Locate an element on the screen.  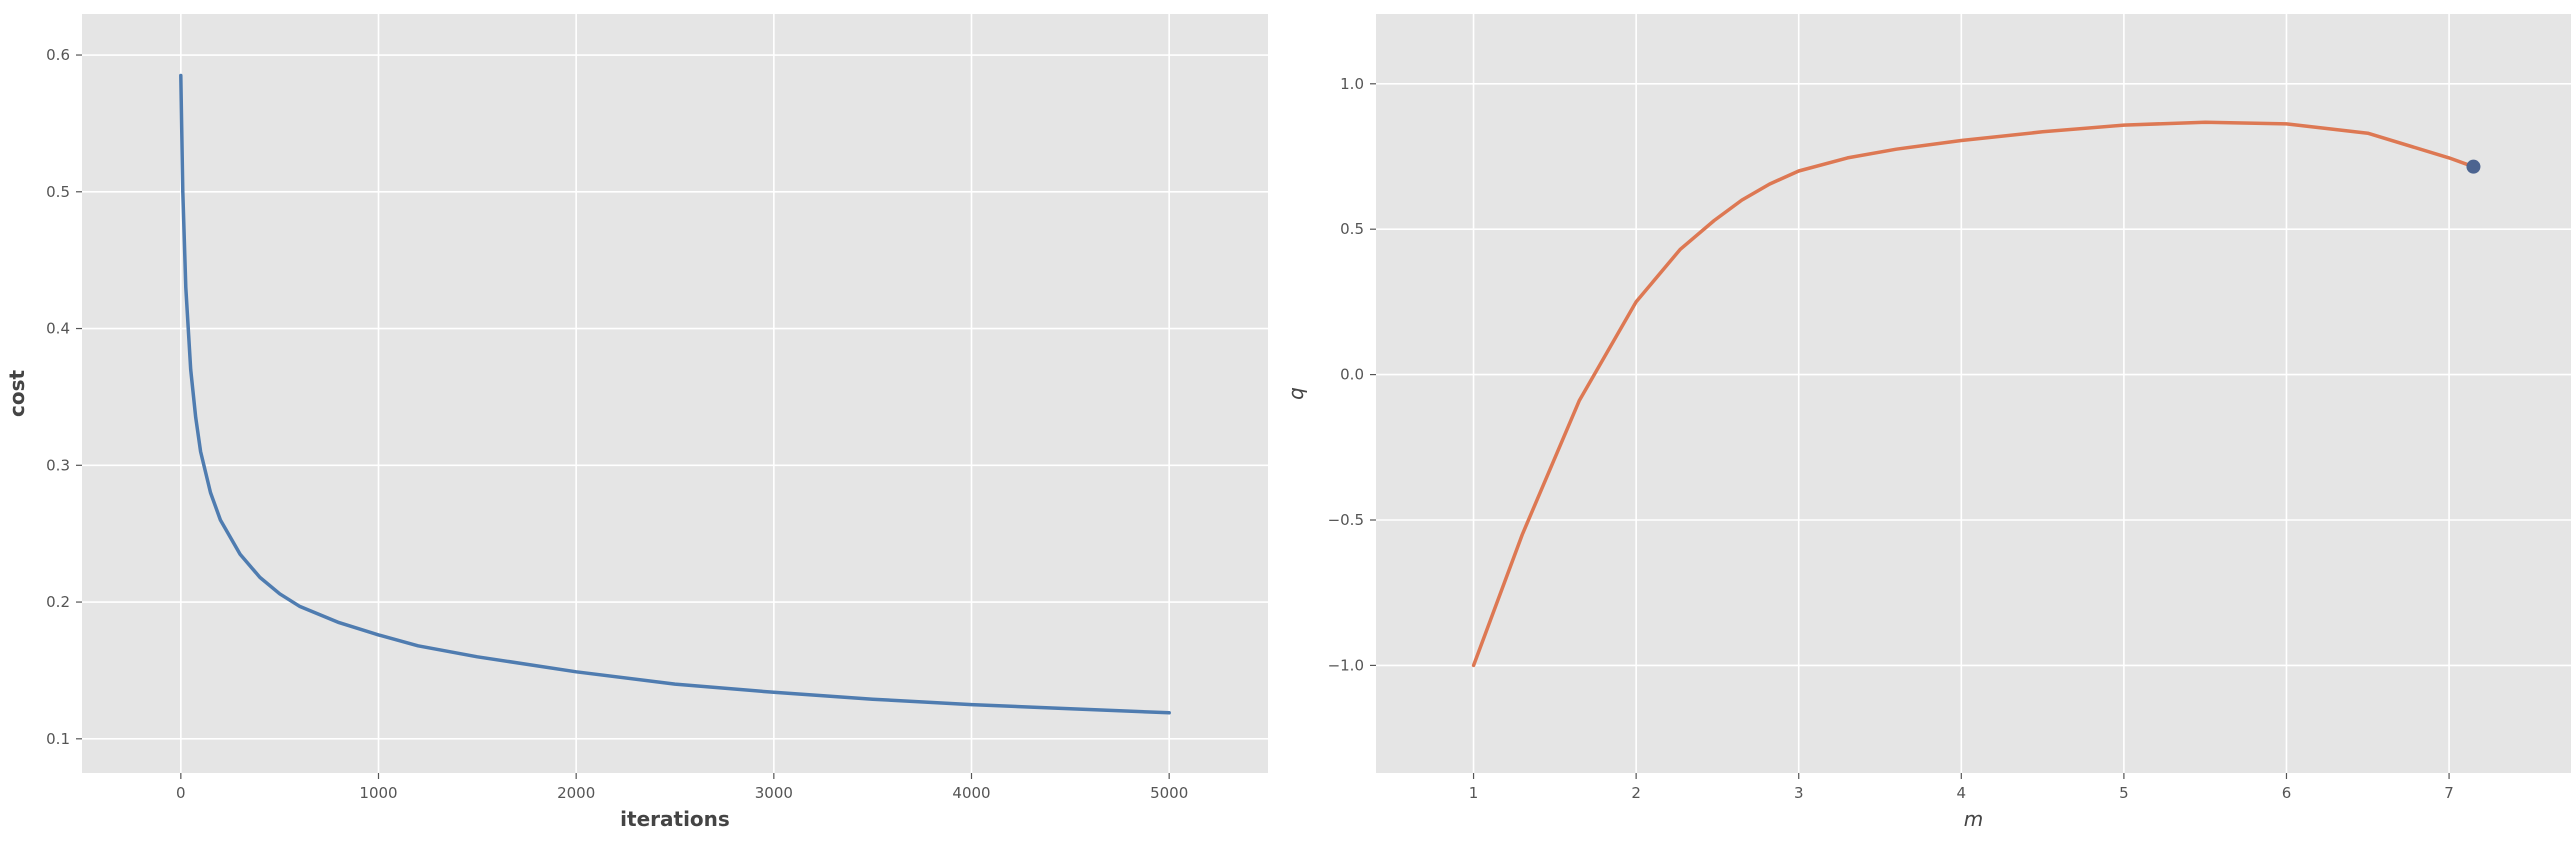
x-tick-label: 5 is located at coordinates (2124, 793).